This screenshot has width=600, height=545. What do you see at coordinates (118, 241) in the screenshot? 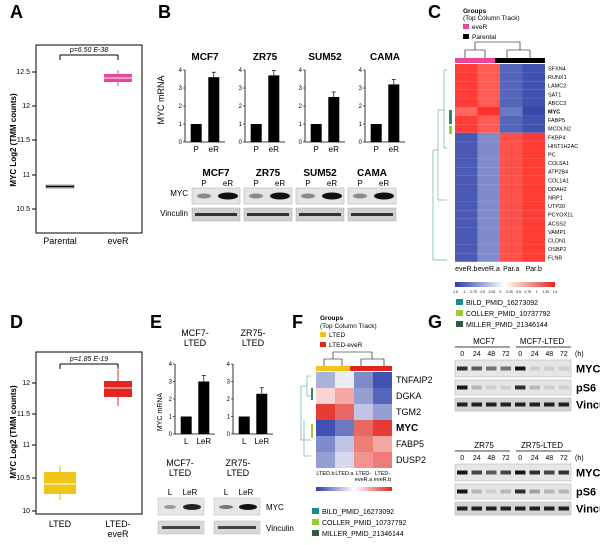
I see `group-label: eveR` at bounding box center [118, 241].